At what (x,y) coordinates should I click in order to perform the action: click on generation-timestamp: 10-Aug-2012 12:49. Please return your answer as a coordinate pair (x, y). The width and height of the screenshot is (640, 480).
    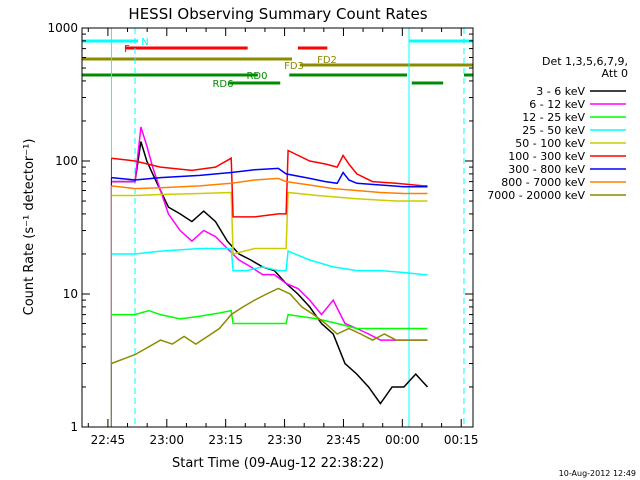
    Looking at the image, I should click on (597, 473).